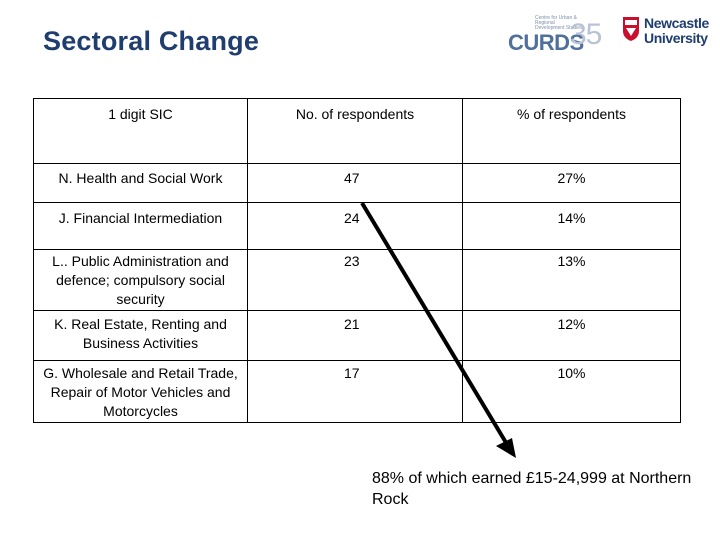 The image size is (720, 540). Describe the element at coordinates (571, 280) in the screenshot. I see `cell-percent: 13%` at that location.